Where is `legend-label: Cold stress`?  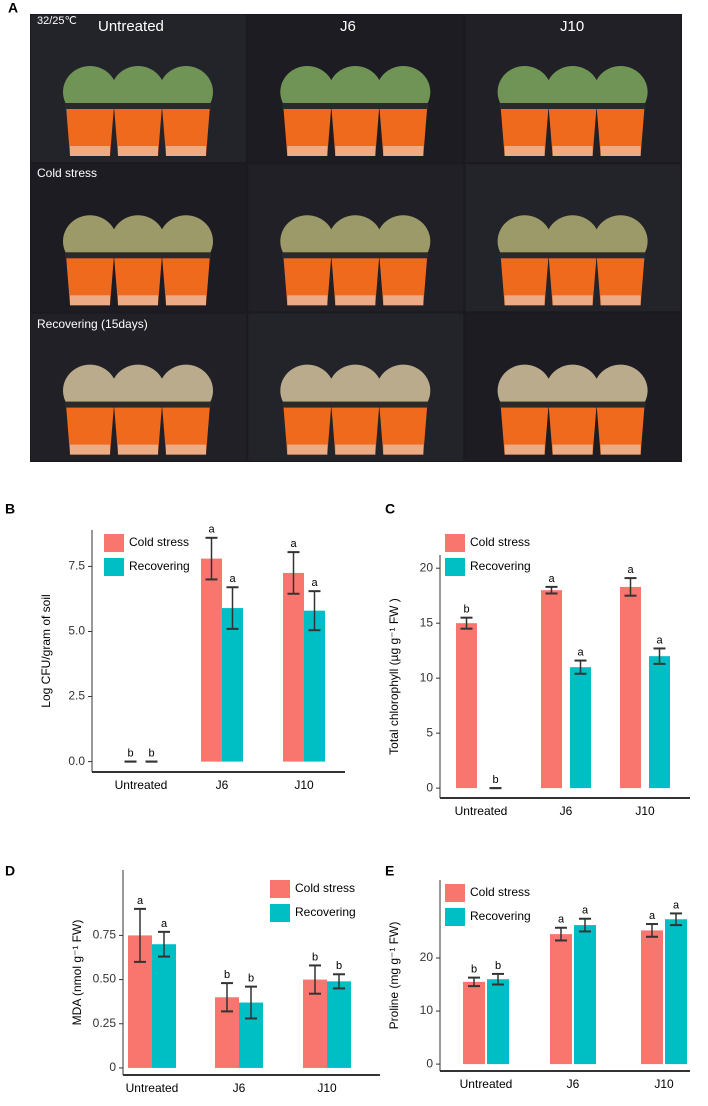 legend-label: Cold stress is located at coordinates (500, 892).